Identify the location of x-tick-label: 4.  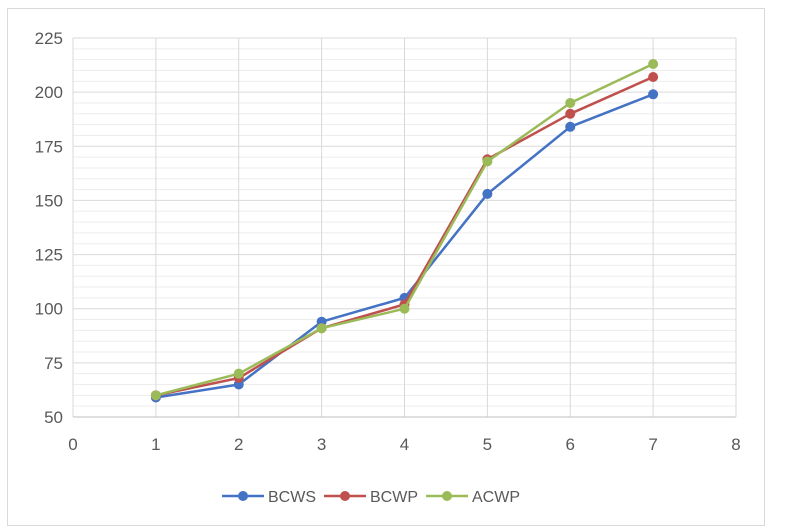
(404, 444).